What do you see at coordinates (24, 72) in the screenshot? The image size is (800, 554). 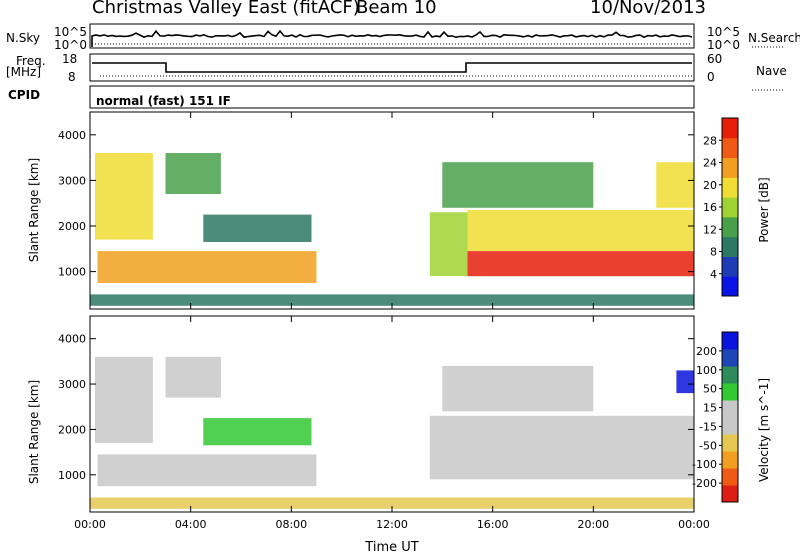 I see `freq-label-2: [MHz]` at bounding box center [24, 72].